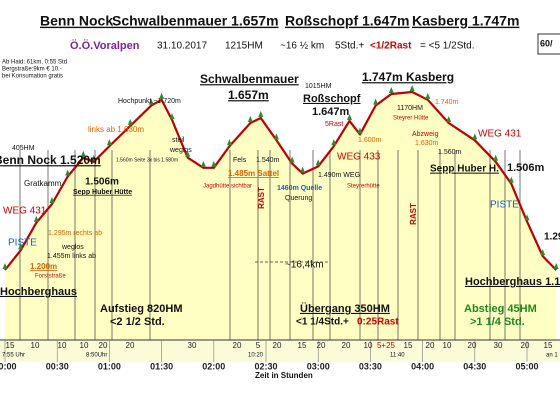 The image size is (560, 420). I want to click on annotation: Schwalbenmauer, so click(249, 79).